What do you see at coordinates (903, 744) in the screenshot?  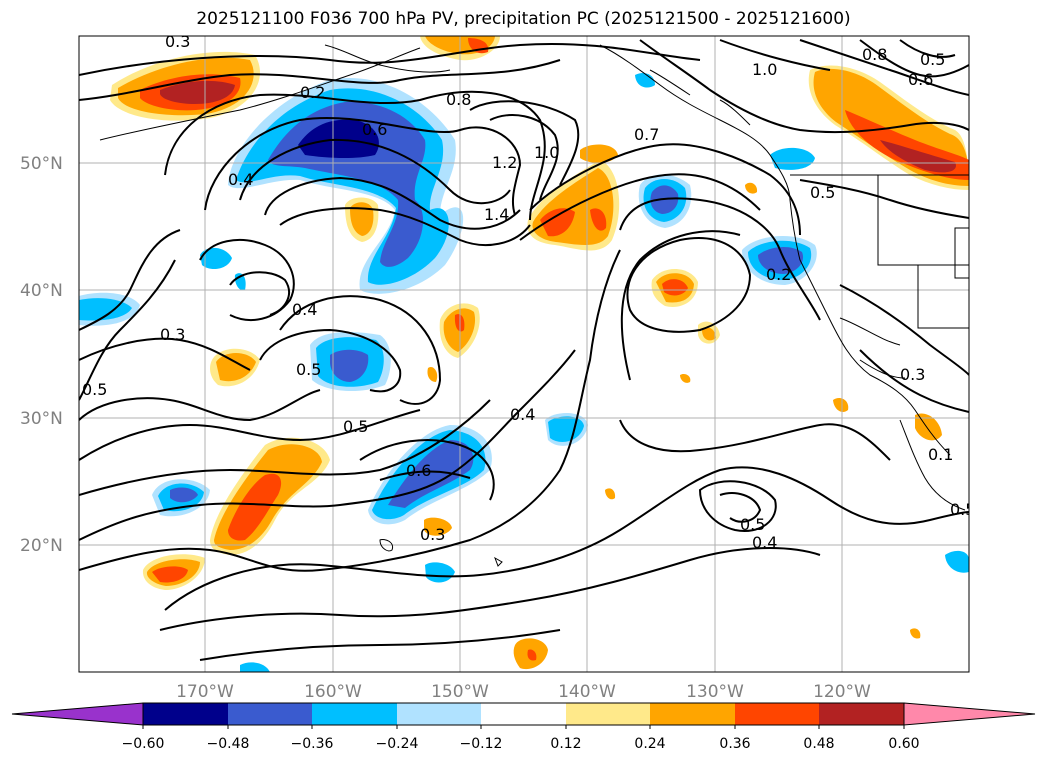 I see `colorbar-tick-label: 0.60` at bounding box center [903, 744].